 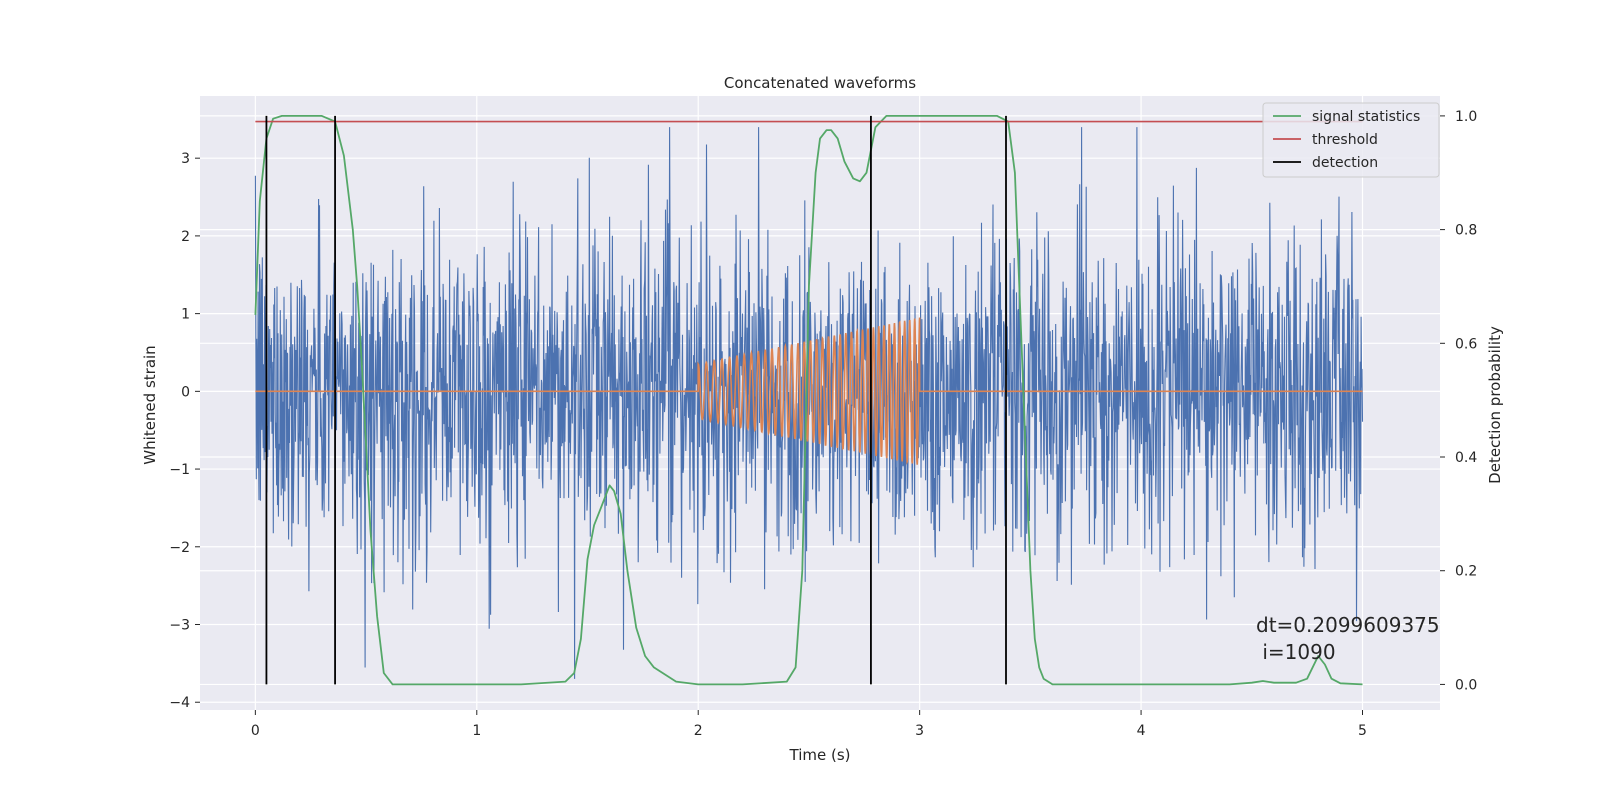 What do you see at coordinates (1366, 117) in the screenshot?
I see `legend-label-signal-statistics: signal statistics` at bounding box center [1366, 117].